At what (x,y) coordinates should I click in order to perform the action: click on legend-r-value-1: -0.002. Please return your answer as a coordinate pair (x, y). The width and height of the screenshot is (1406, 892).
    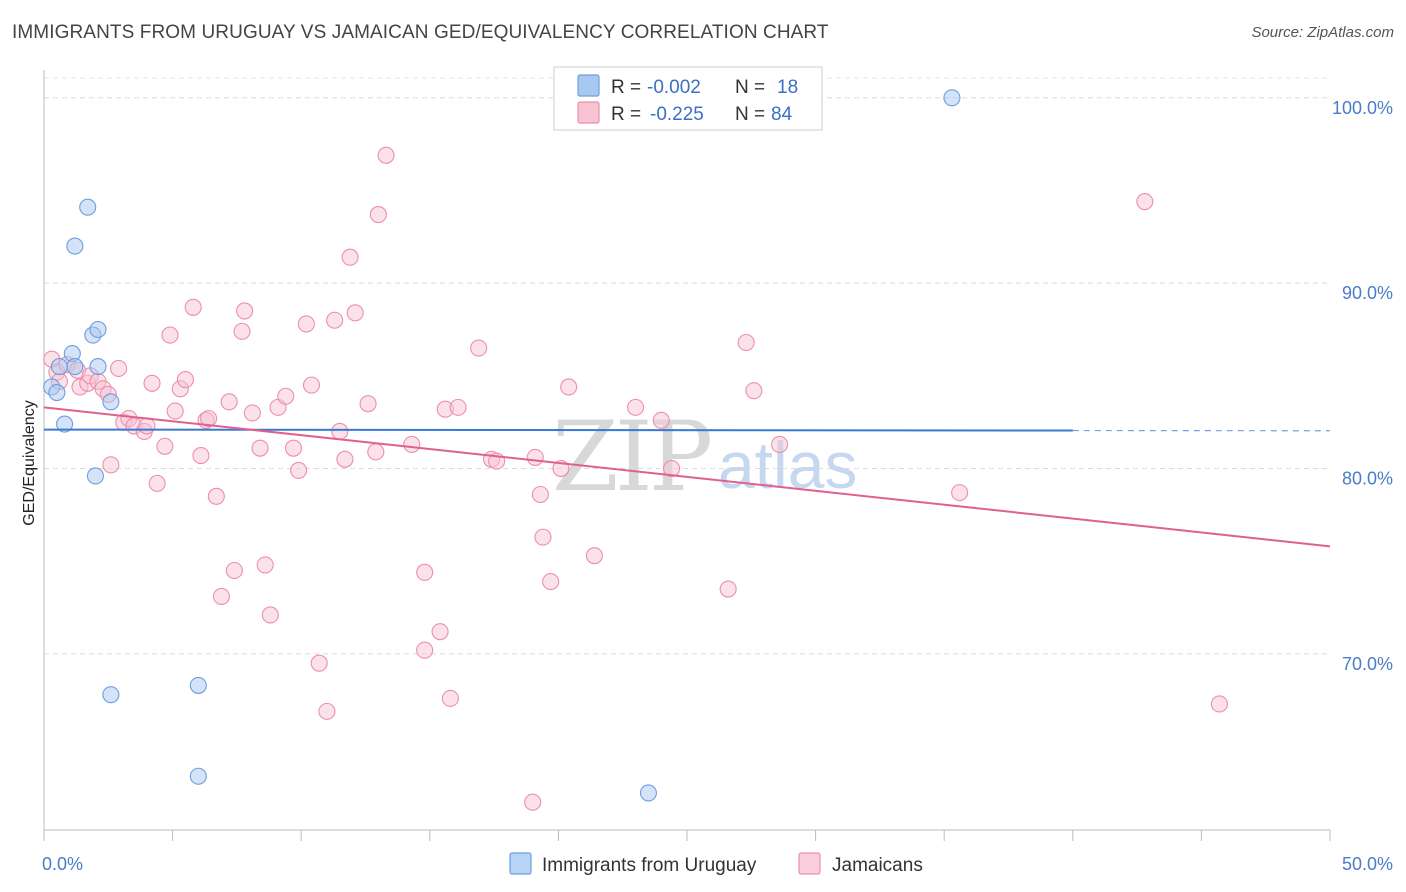
    Looking at the image, I should click on (674, 87).